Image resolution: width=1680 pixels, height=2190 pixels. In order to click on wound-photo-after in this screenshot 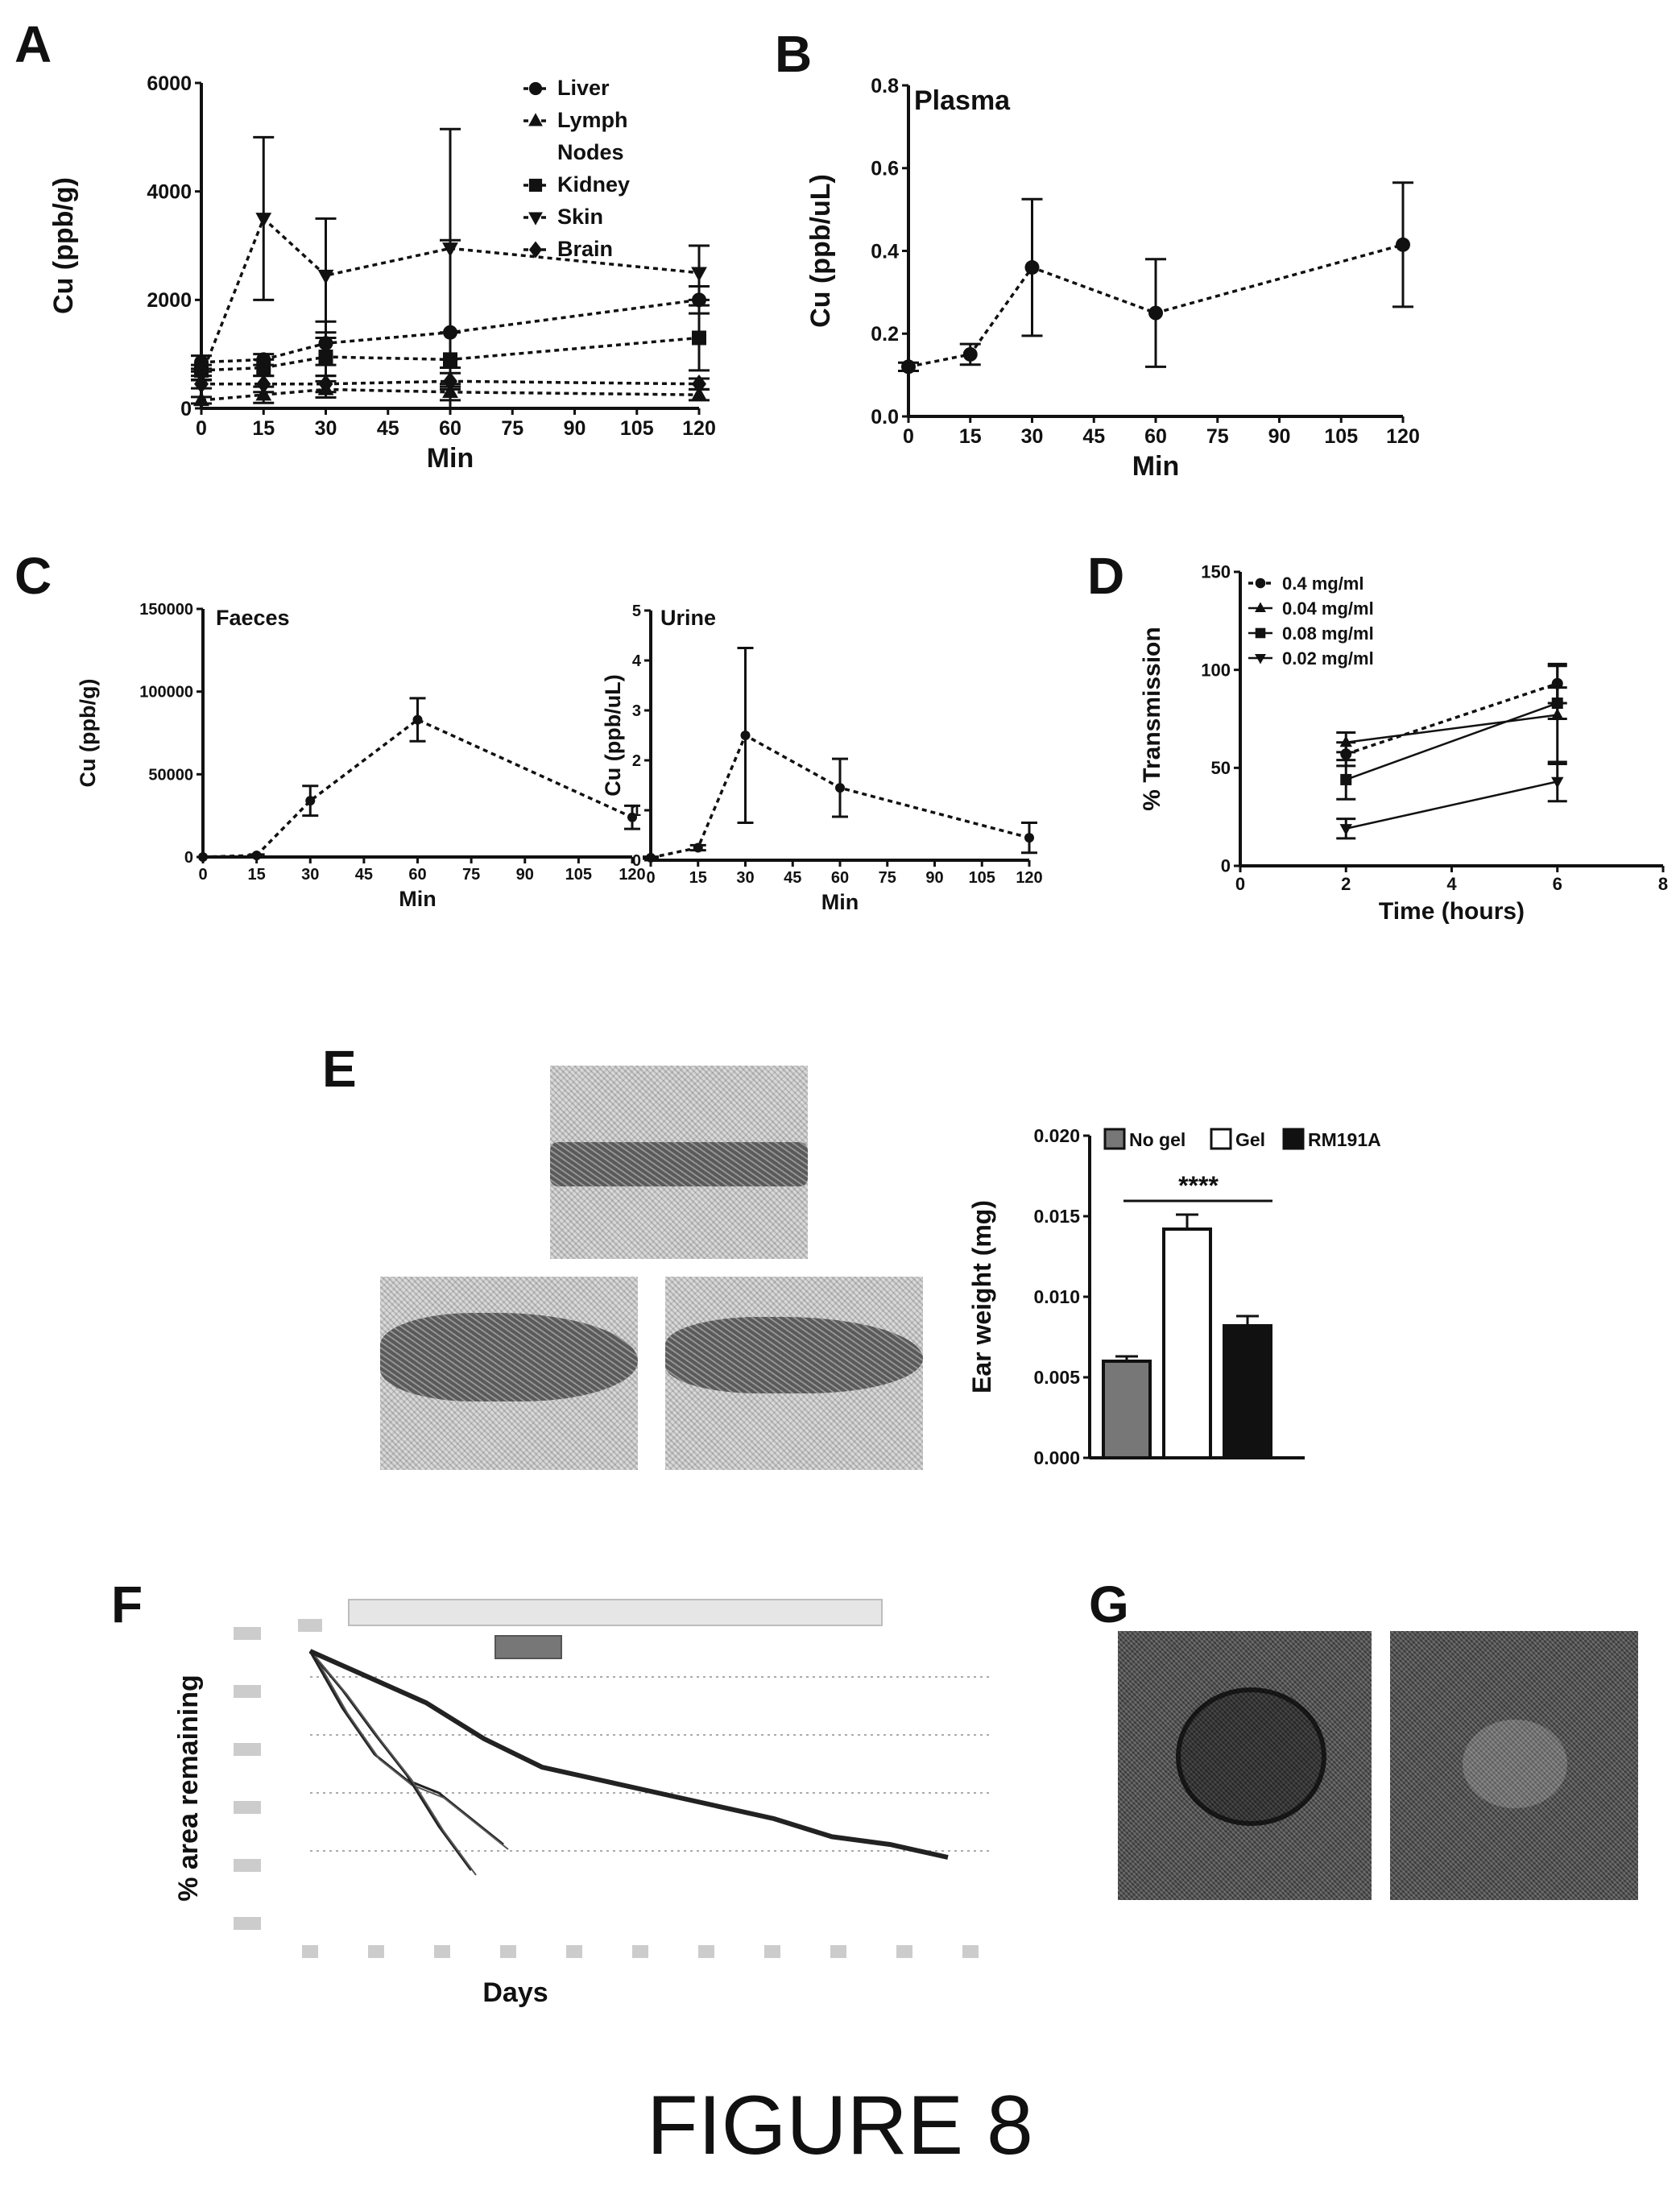, I will do `click(1514, 1765)`.